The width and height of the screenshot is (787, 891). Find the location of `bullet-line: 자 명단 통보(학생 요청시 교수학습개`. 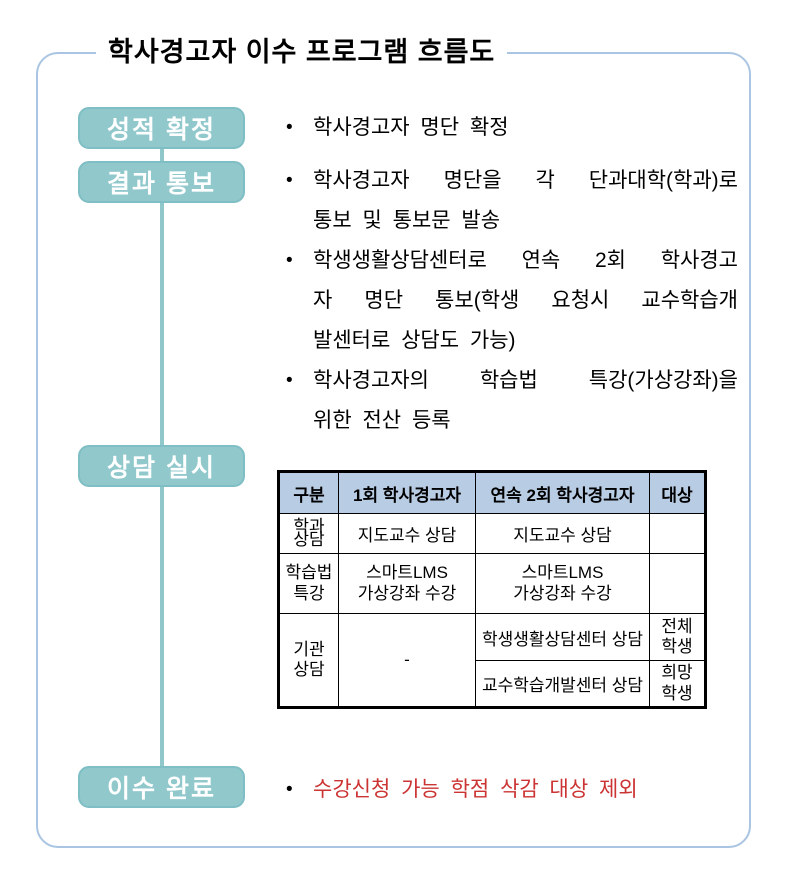

bullet-line: 자 명단 통보(학생 요청시 교수학습개 is located at coordinates (525, 300).